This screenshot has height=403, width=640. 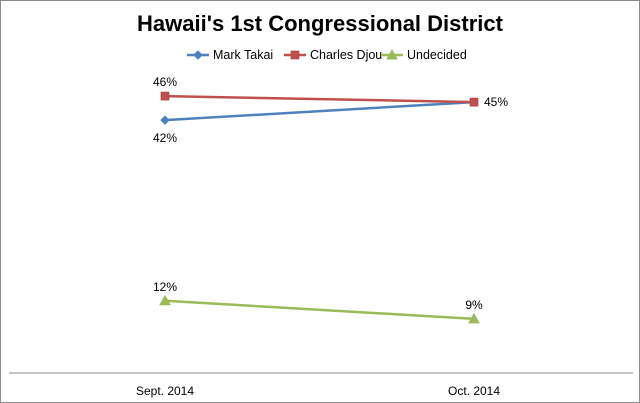 What do you see at coordinates (198, 55) in the screenshot?
I see `legend-marker-diamond` at bounding box center [198, 55].